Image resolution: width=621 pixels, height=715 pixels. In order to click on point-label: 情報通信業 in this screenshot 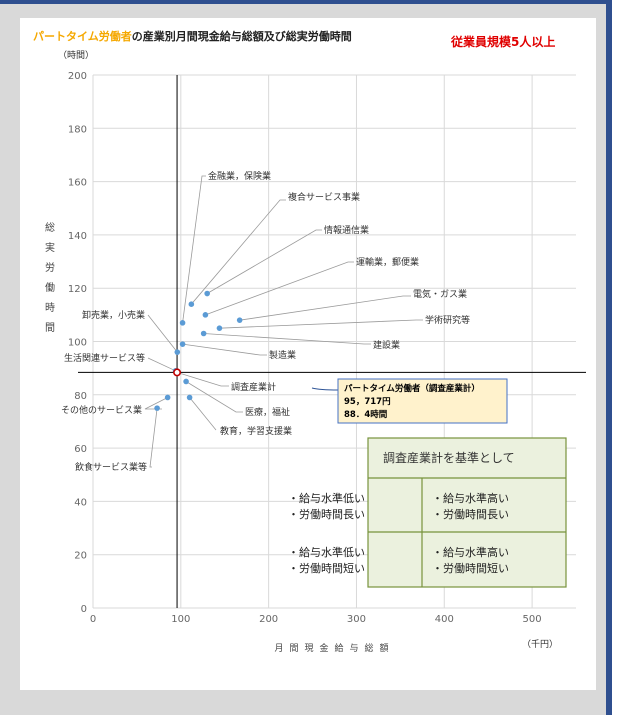, I will do `click(346, 230)`.